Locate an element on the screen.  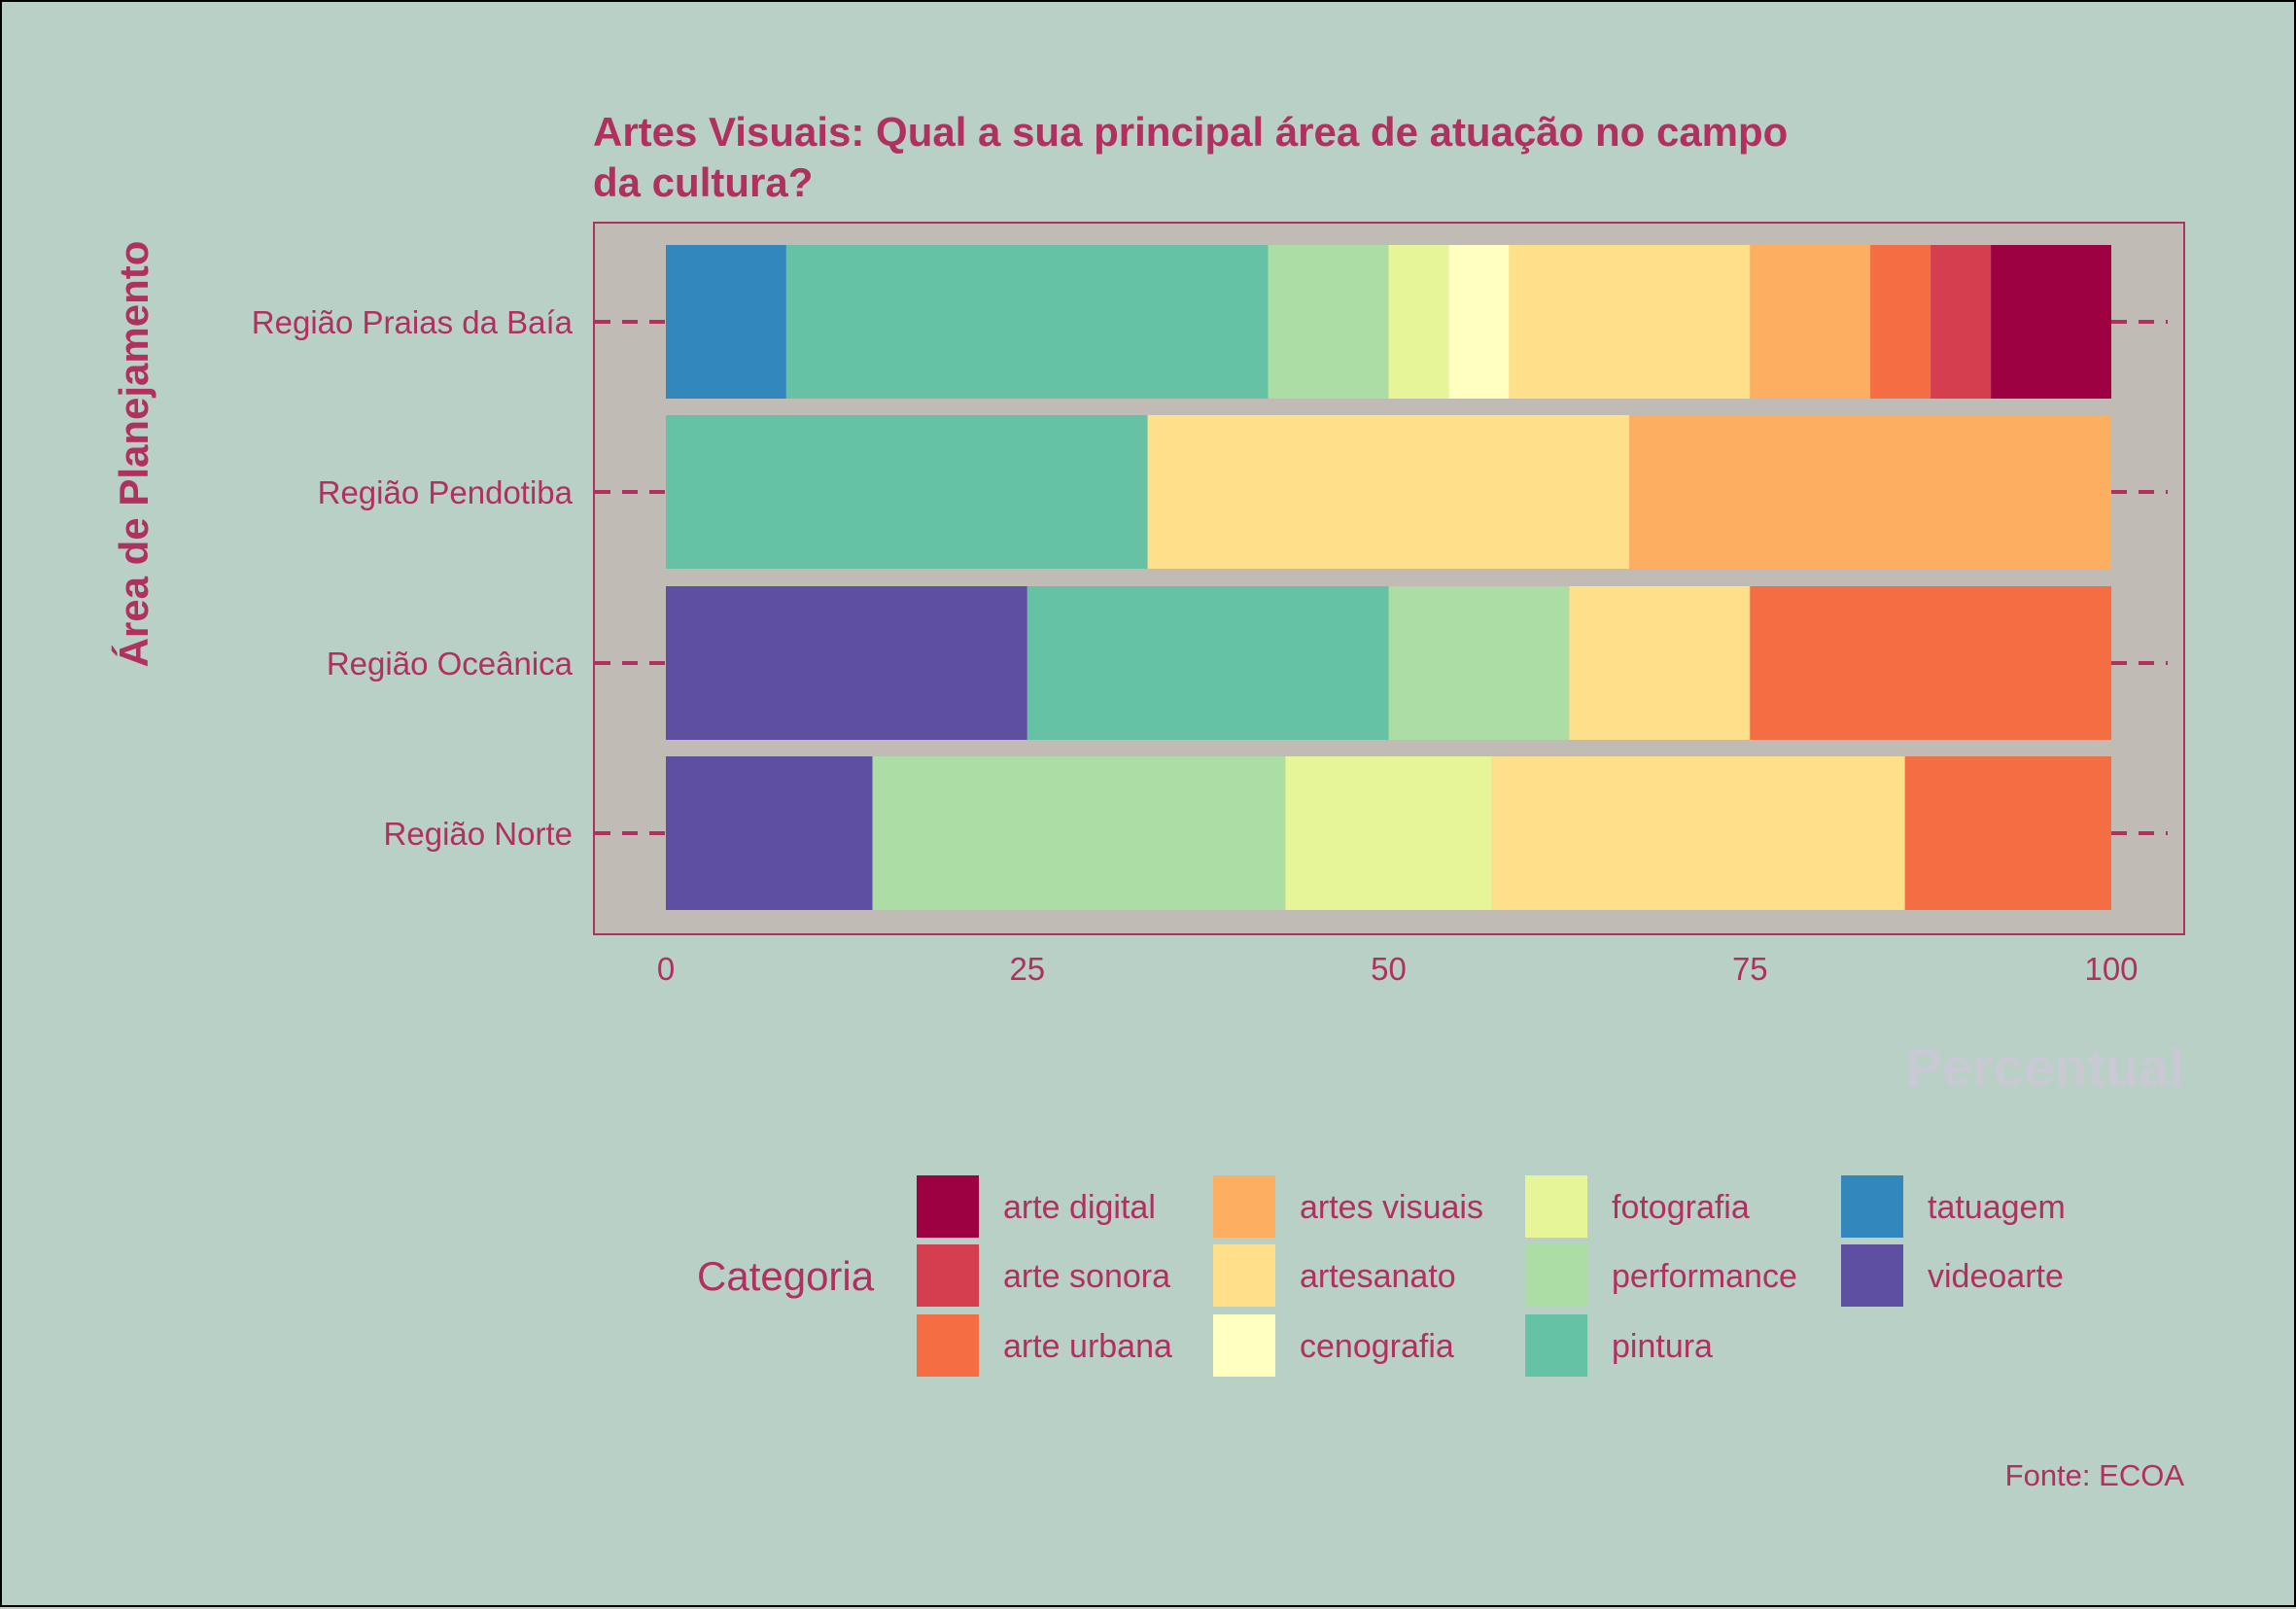
legend-label: tatuagem is located at coordinates (1997, 1207).